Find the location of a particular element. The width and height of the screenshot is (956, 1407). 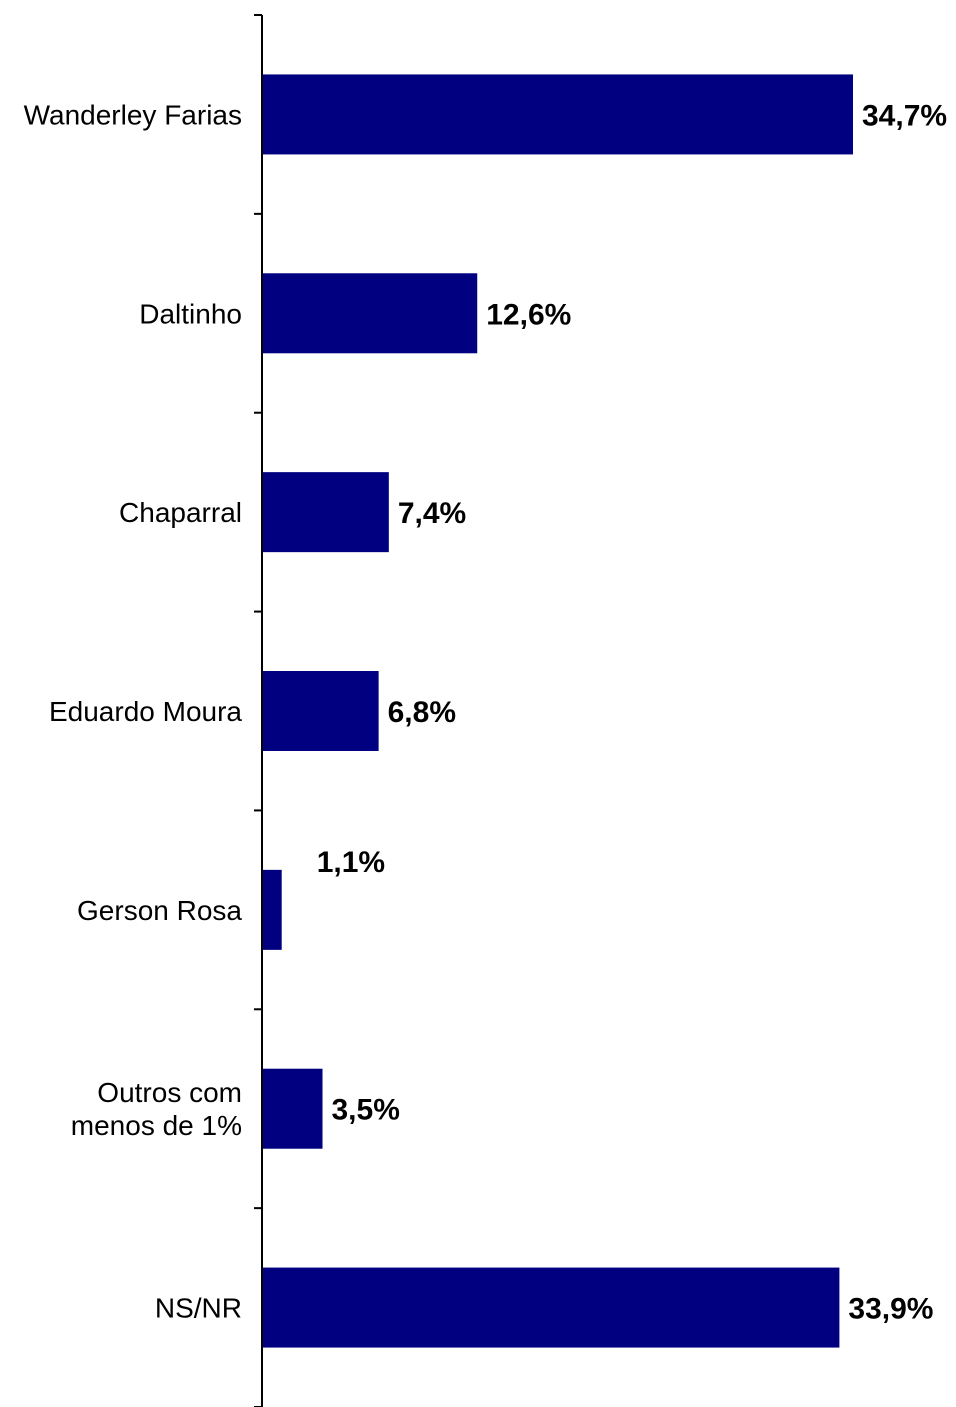

value-label: 33,9% is located at coordinates (890, 1309).